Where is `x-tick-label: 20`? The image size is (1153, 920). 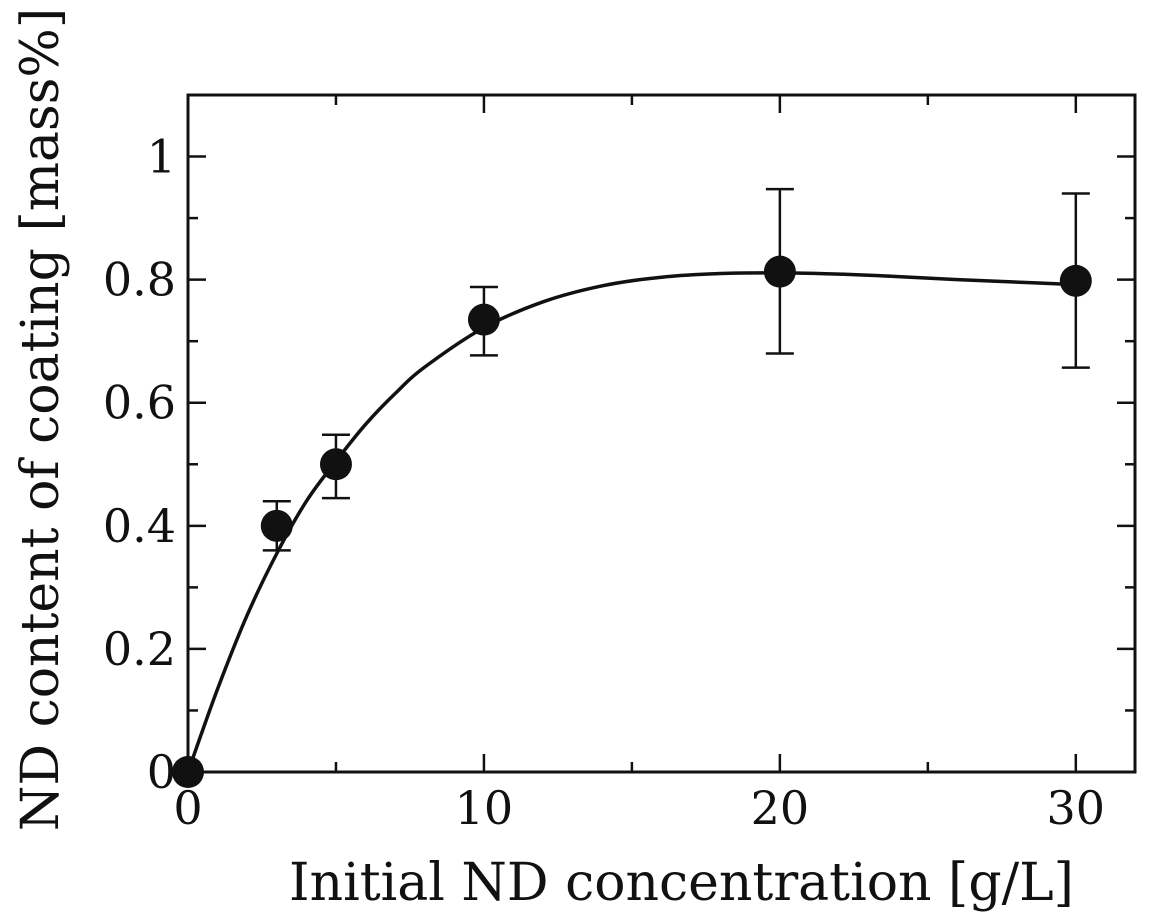
x-tick-label: 20 is located at coordinates (780, 808).